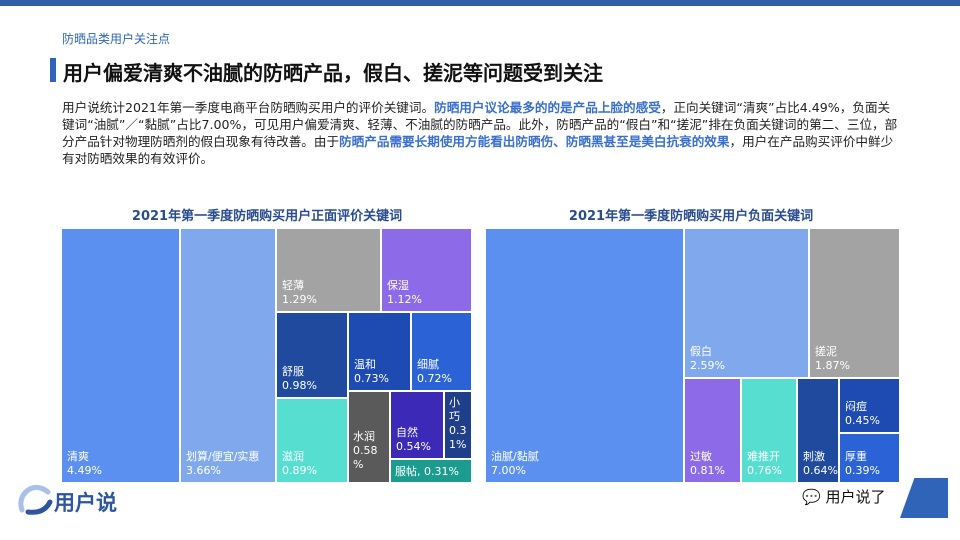  Describe the element at coordinates (371, 371) in the screenshot. I see `treemap-label-0-5: 温和 0.73%` at that location.